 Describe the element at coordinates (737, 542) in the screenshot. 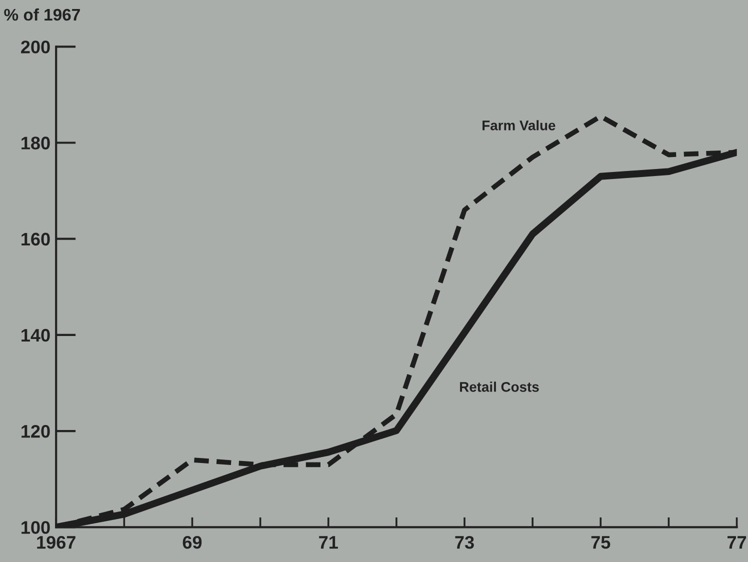

I see `x-tick-label: 77` at that location.